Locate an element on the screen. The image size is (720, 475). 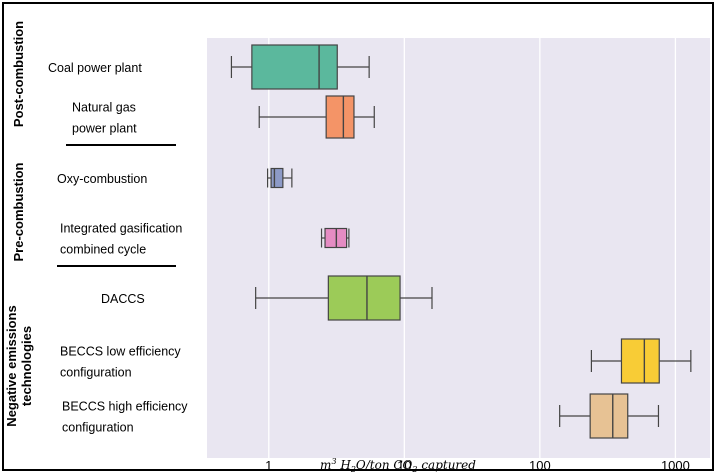
box-daccs is located at coordinates (344, 298).